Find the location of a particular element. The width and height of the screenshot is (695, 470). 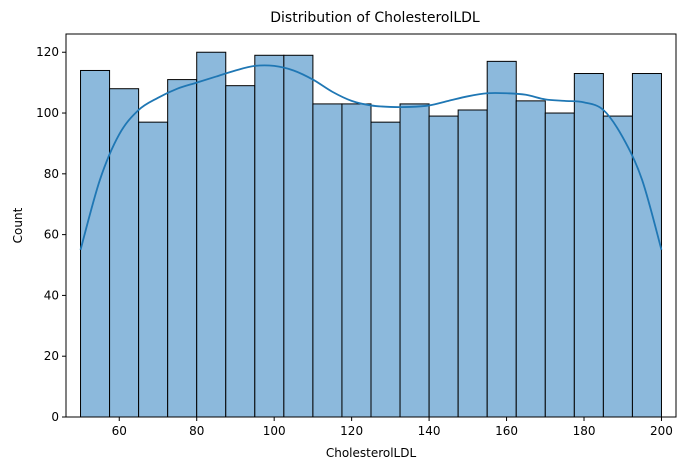

y-tick-label: 120 is located at coordinates (47, 52).